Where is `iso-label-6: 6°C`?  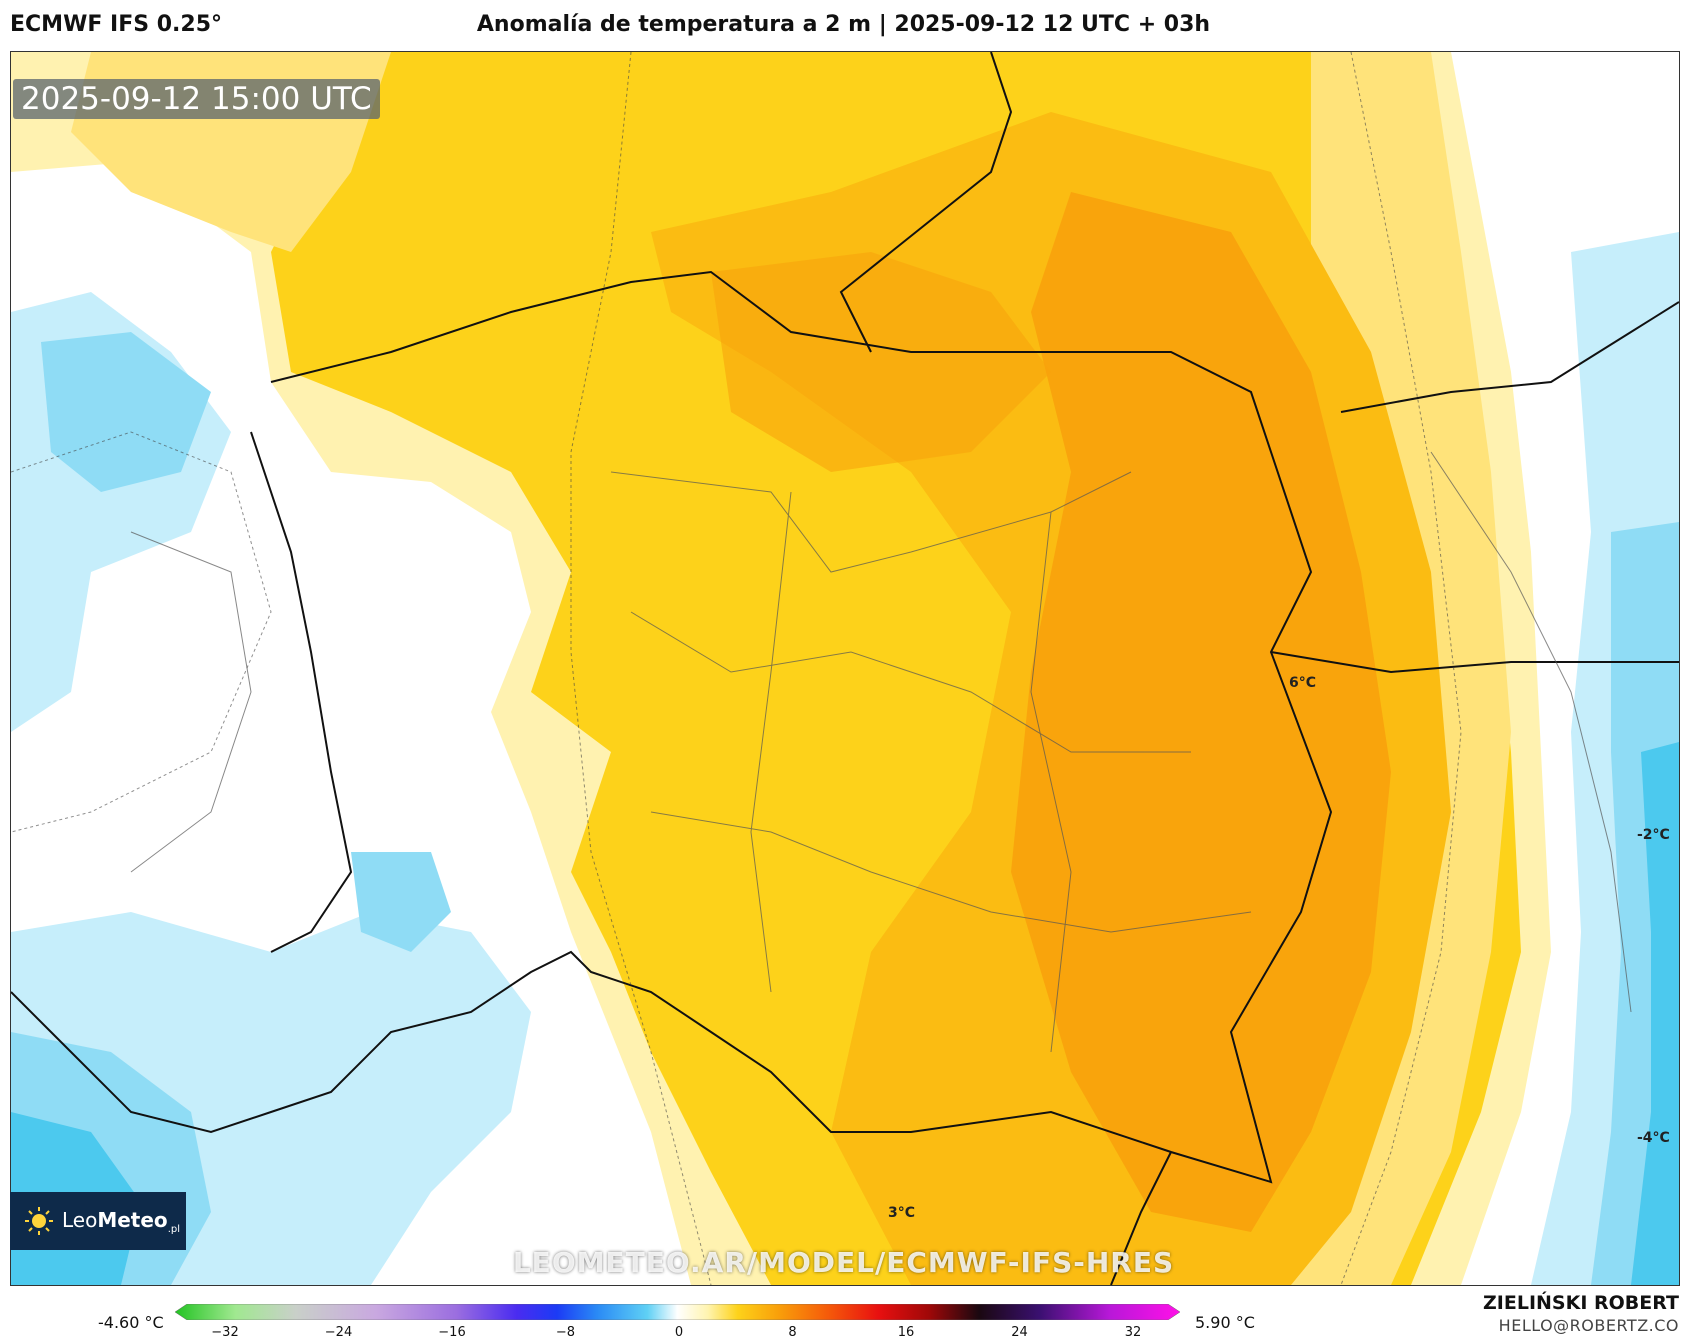
iso-label-6: 6°C is located at coordinates (1303, 683).